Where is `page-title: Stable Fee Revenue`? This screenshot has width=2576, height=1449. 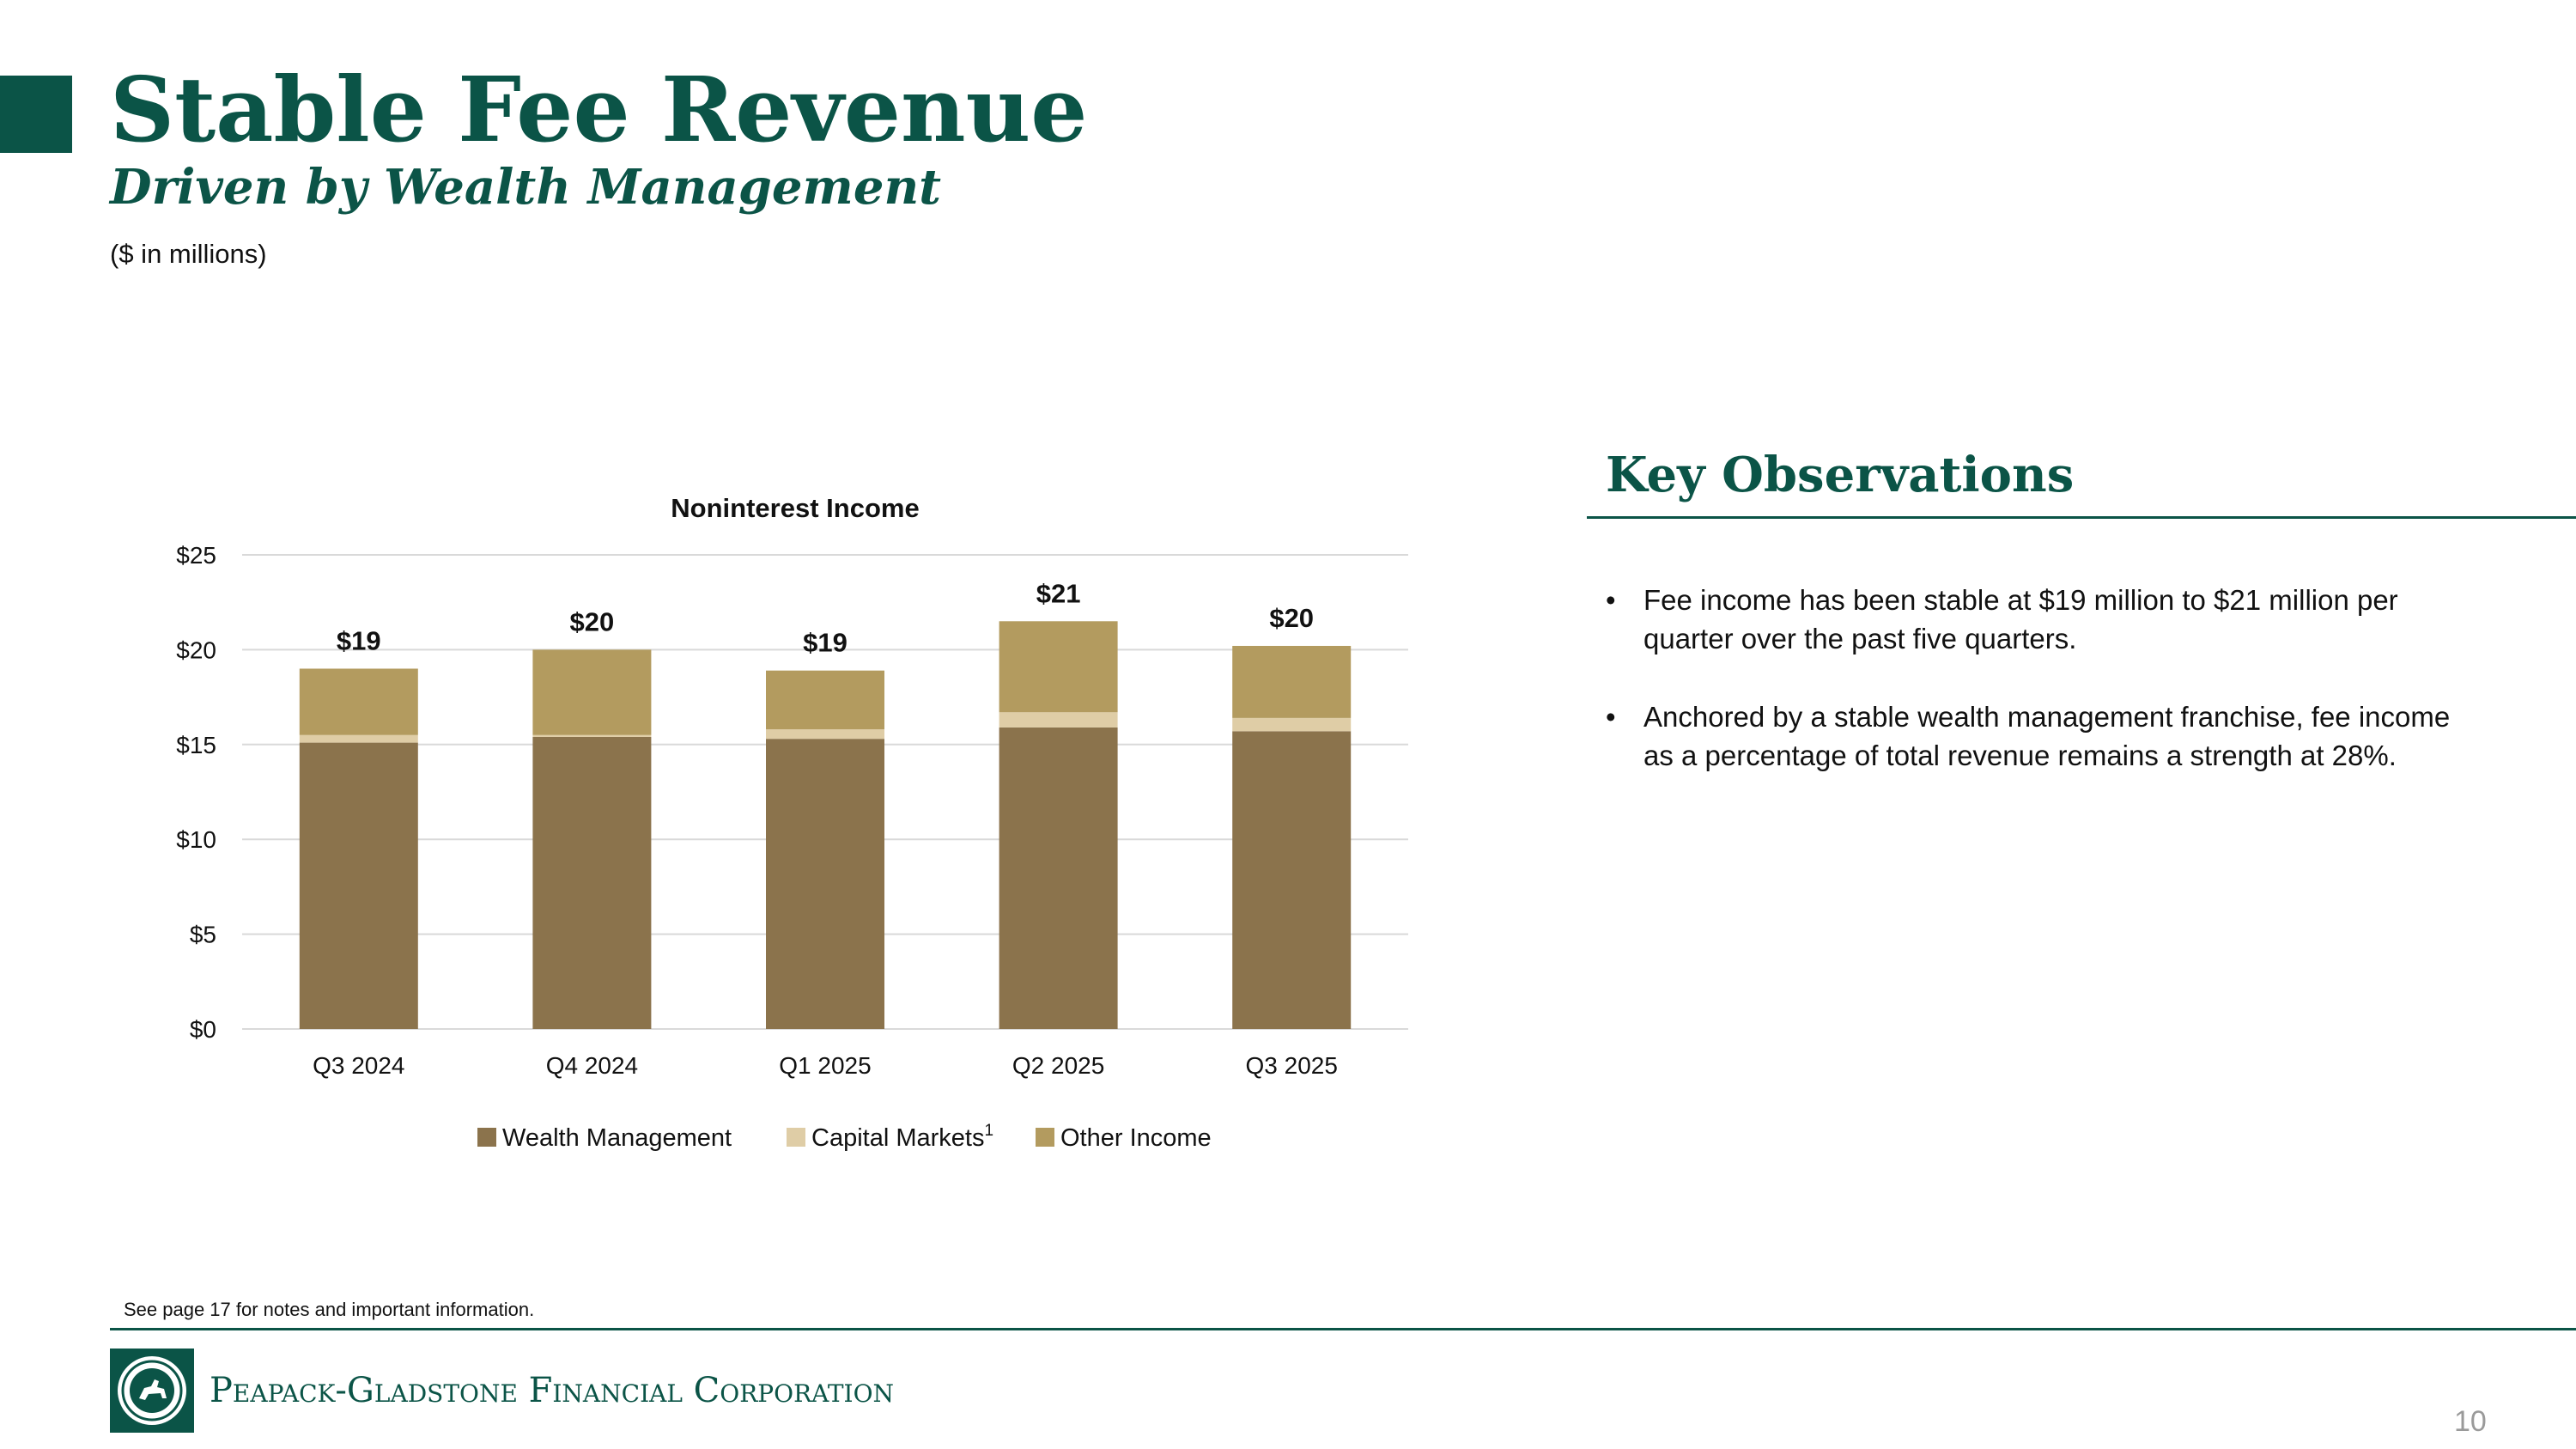
page-title: Stable Fee Revenue is located at coordinates (599, 109).